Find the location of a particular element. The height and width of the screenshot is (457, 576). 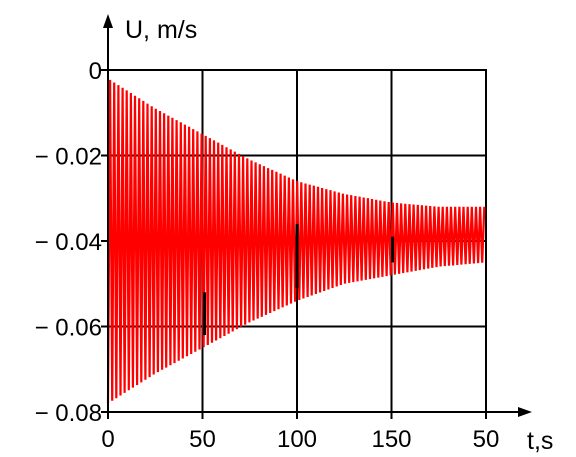

y-axis-arrow-icon is located at coordinates (108, 21).